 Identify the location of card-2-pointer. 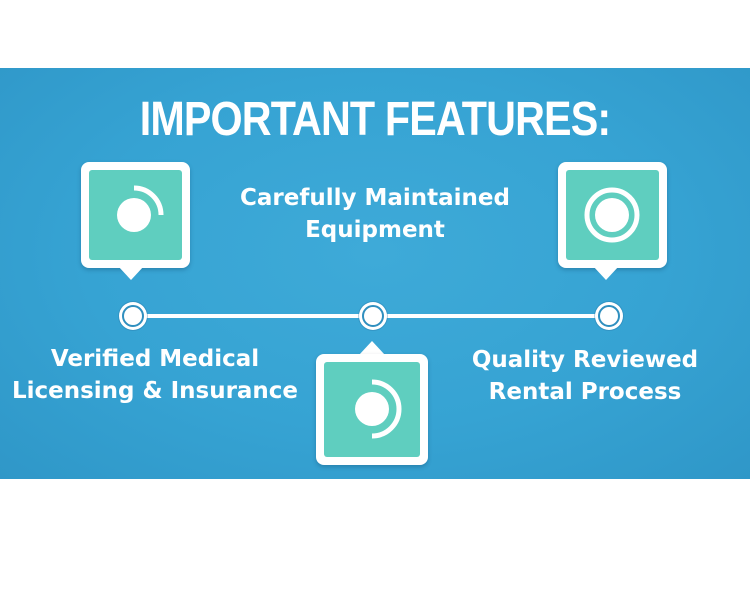
(372, 348).